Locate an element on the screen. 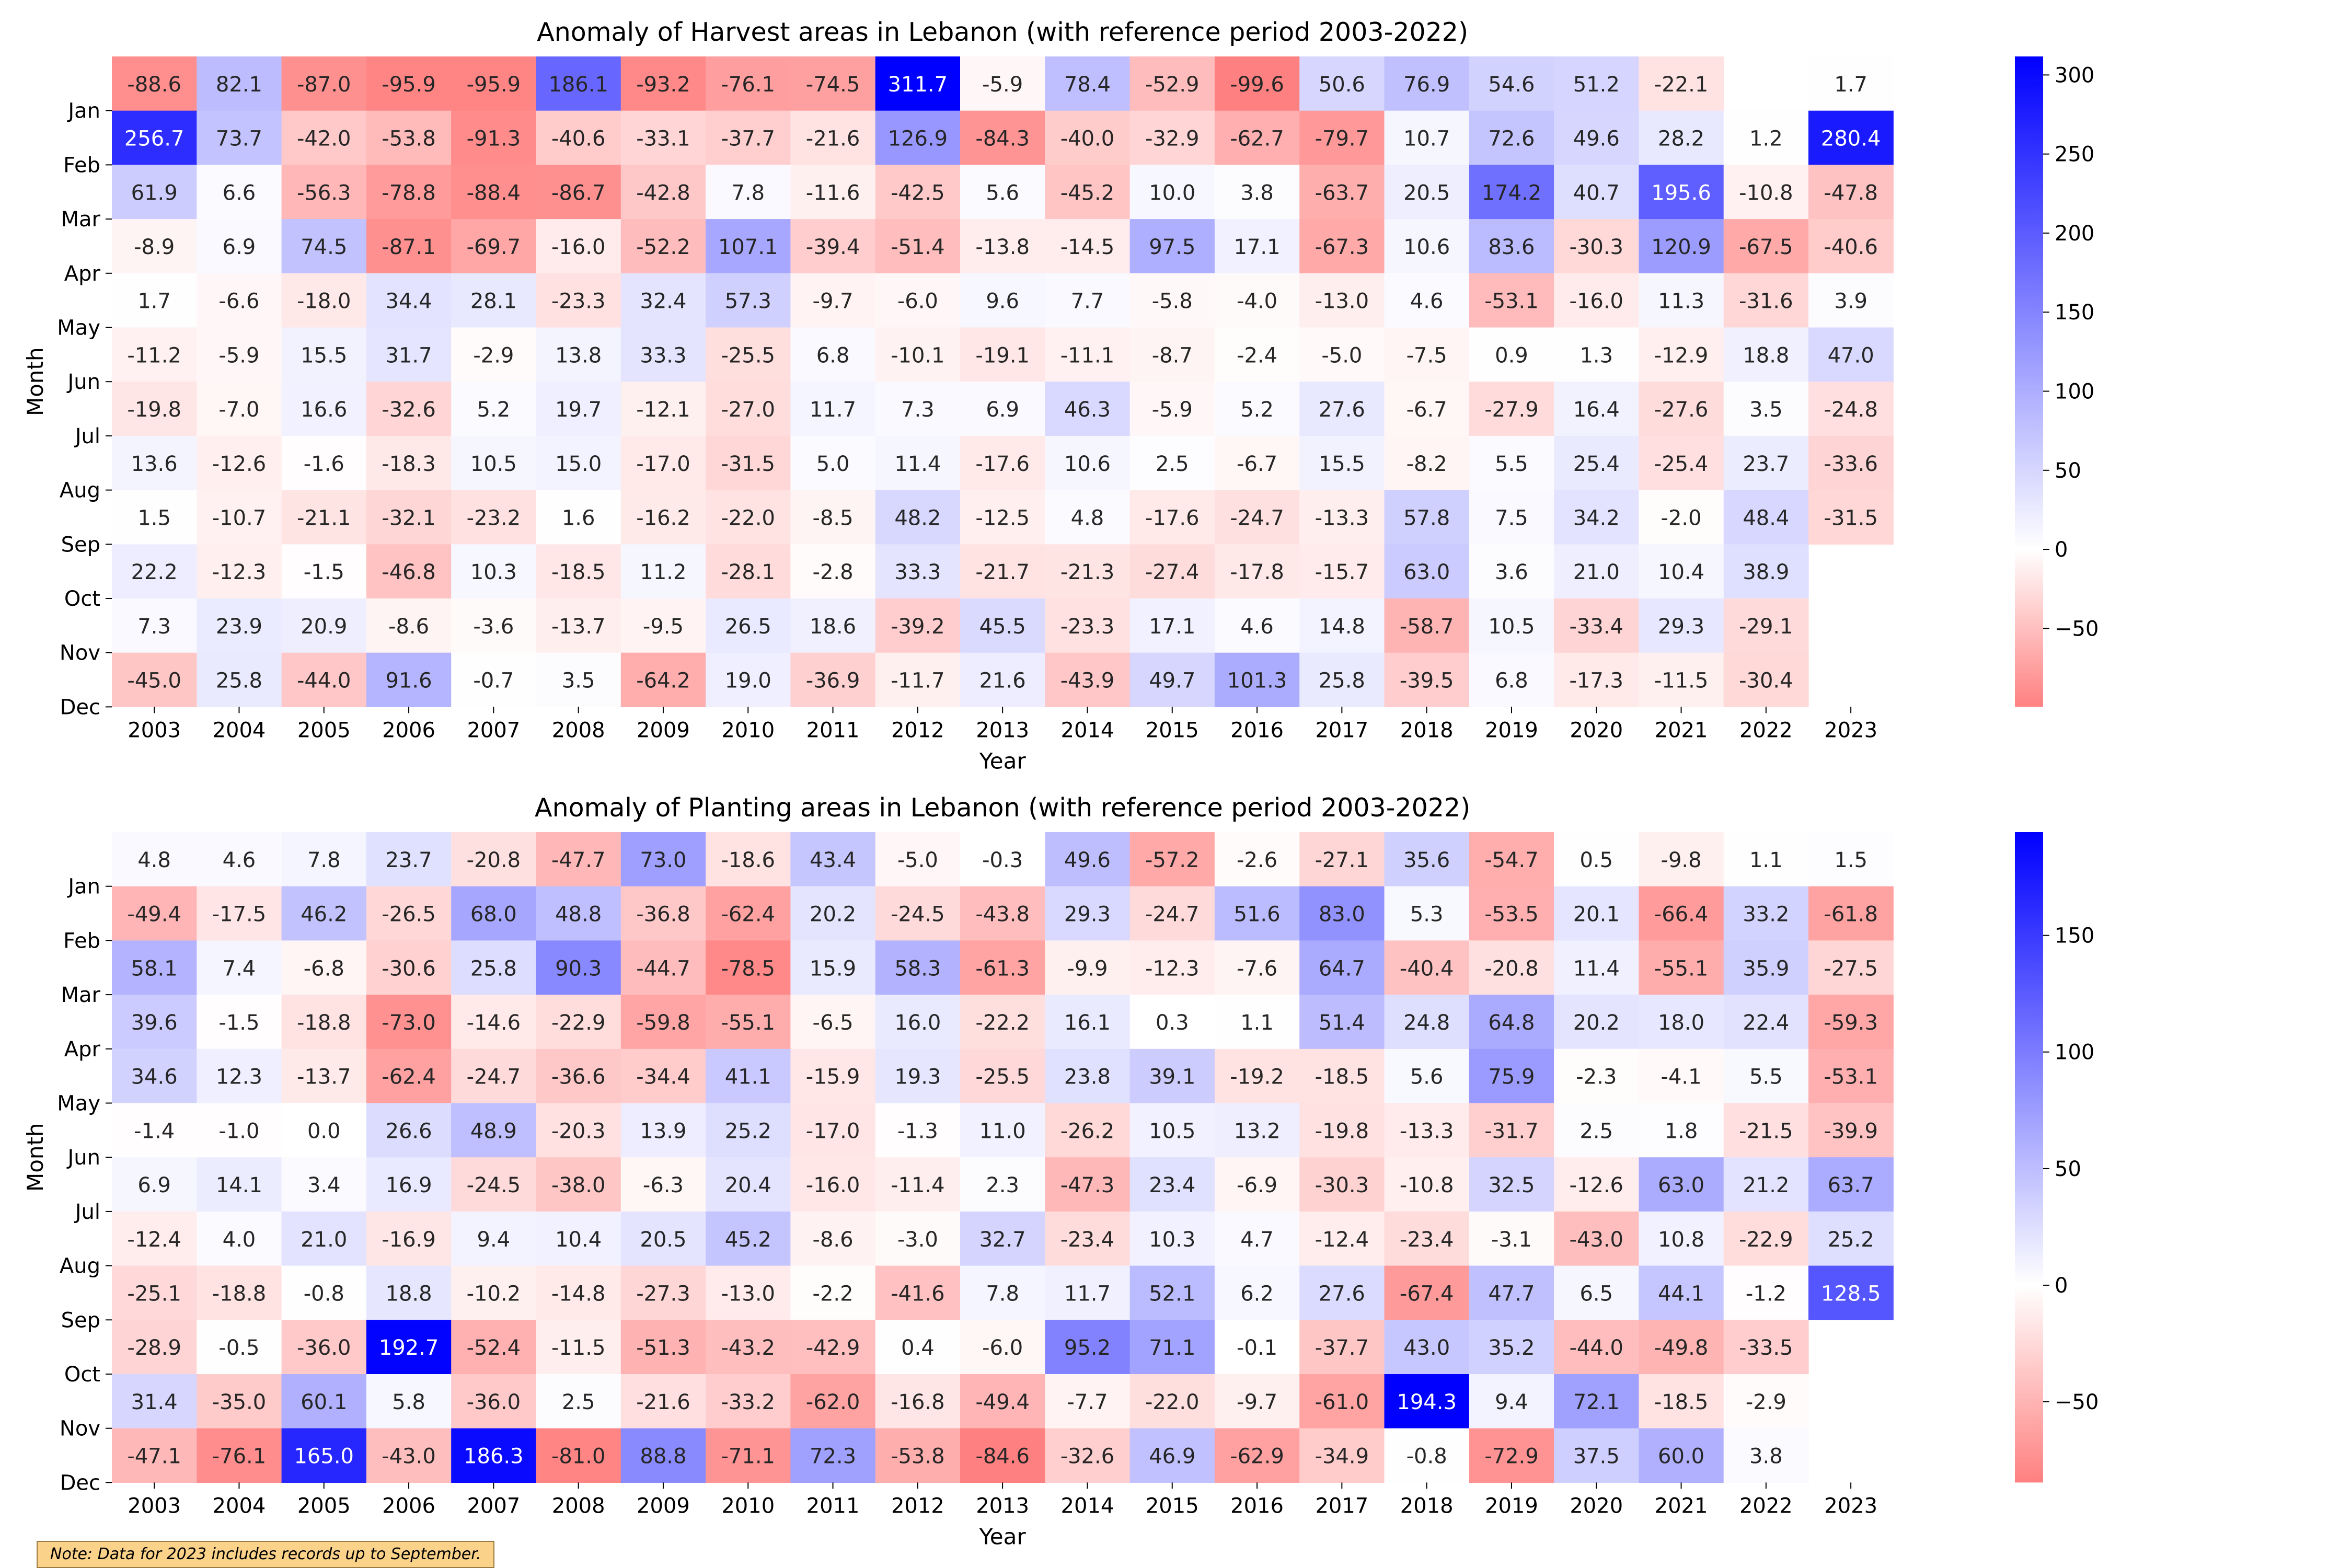 This screenshot has height=1568, width=2352. cell-value-label: -15.9 is located at coordinates (833, 1077).